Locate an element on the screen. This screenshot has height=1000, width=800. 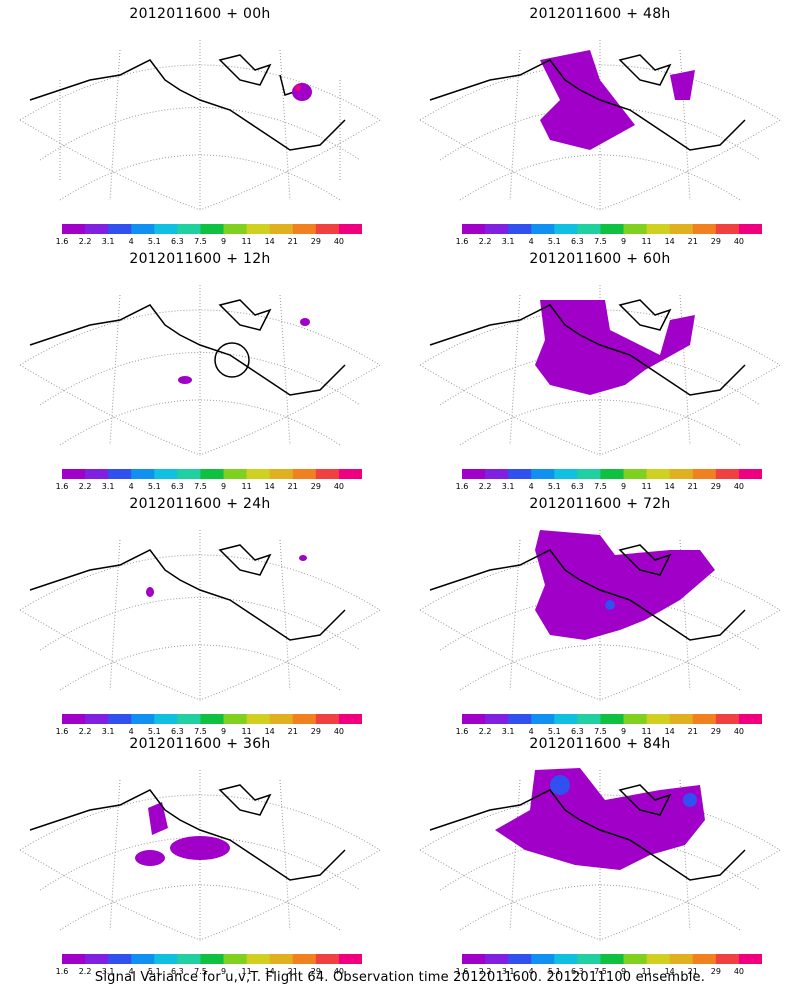
panel-title: 2012011600 + 60h is located at coordinates (600, 259).